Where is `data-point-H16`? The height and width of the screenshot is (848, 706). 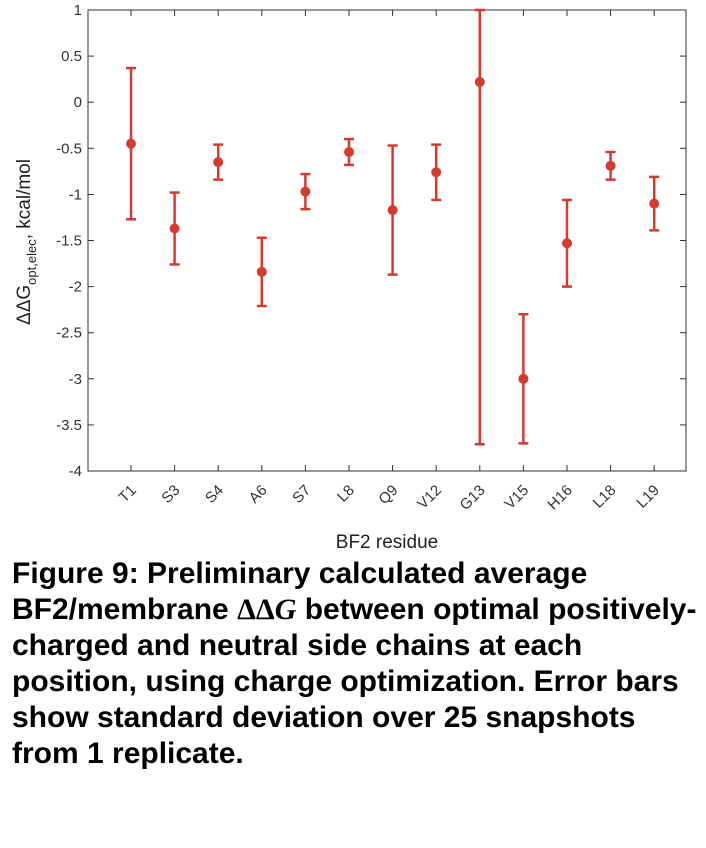 data-point-H16 is located at coordinates (567, 243).